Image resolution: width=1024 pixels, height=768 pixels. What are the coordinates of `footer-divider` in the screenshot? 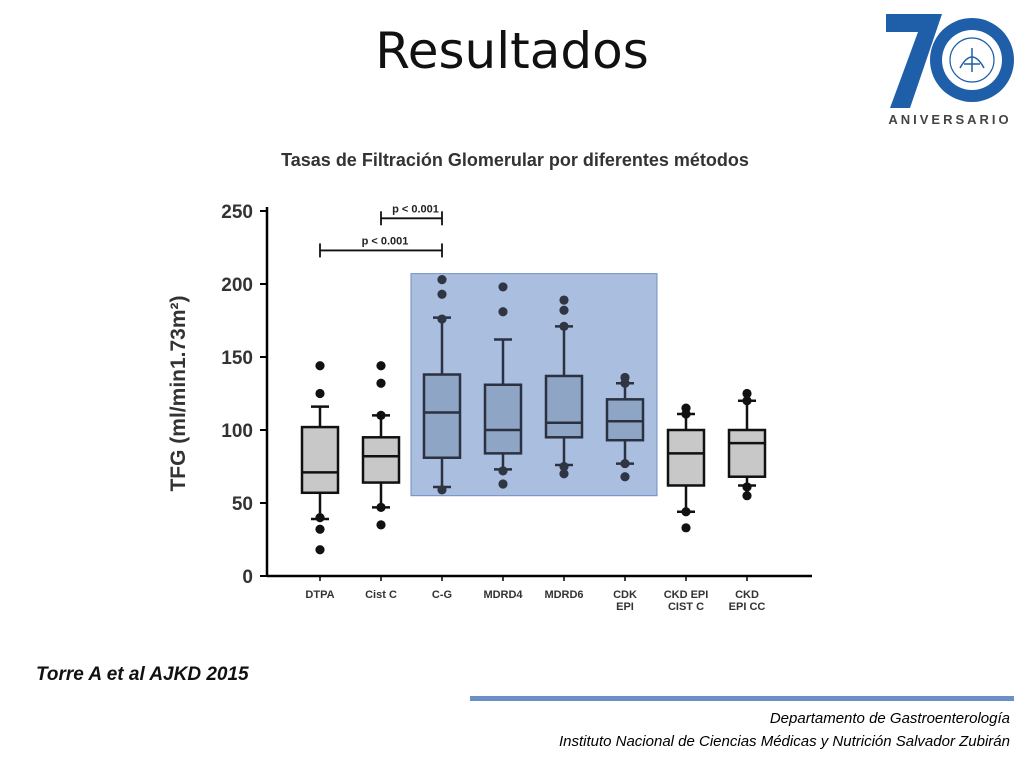 It's located at (742, 698).